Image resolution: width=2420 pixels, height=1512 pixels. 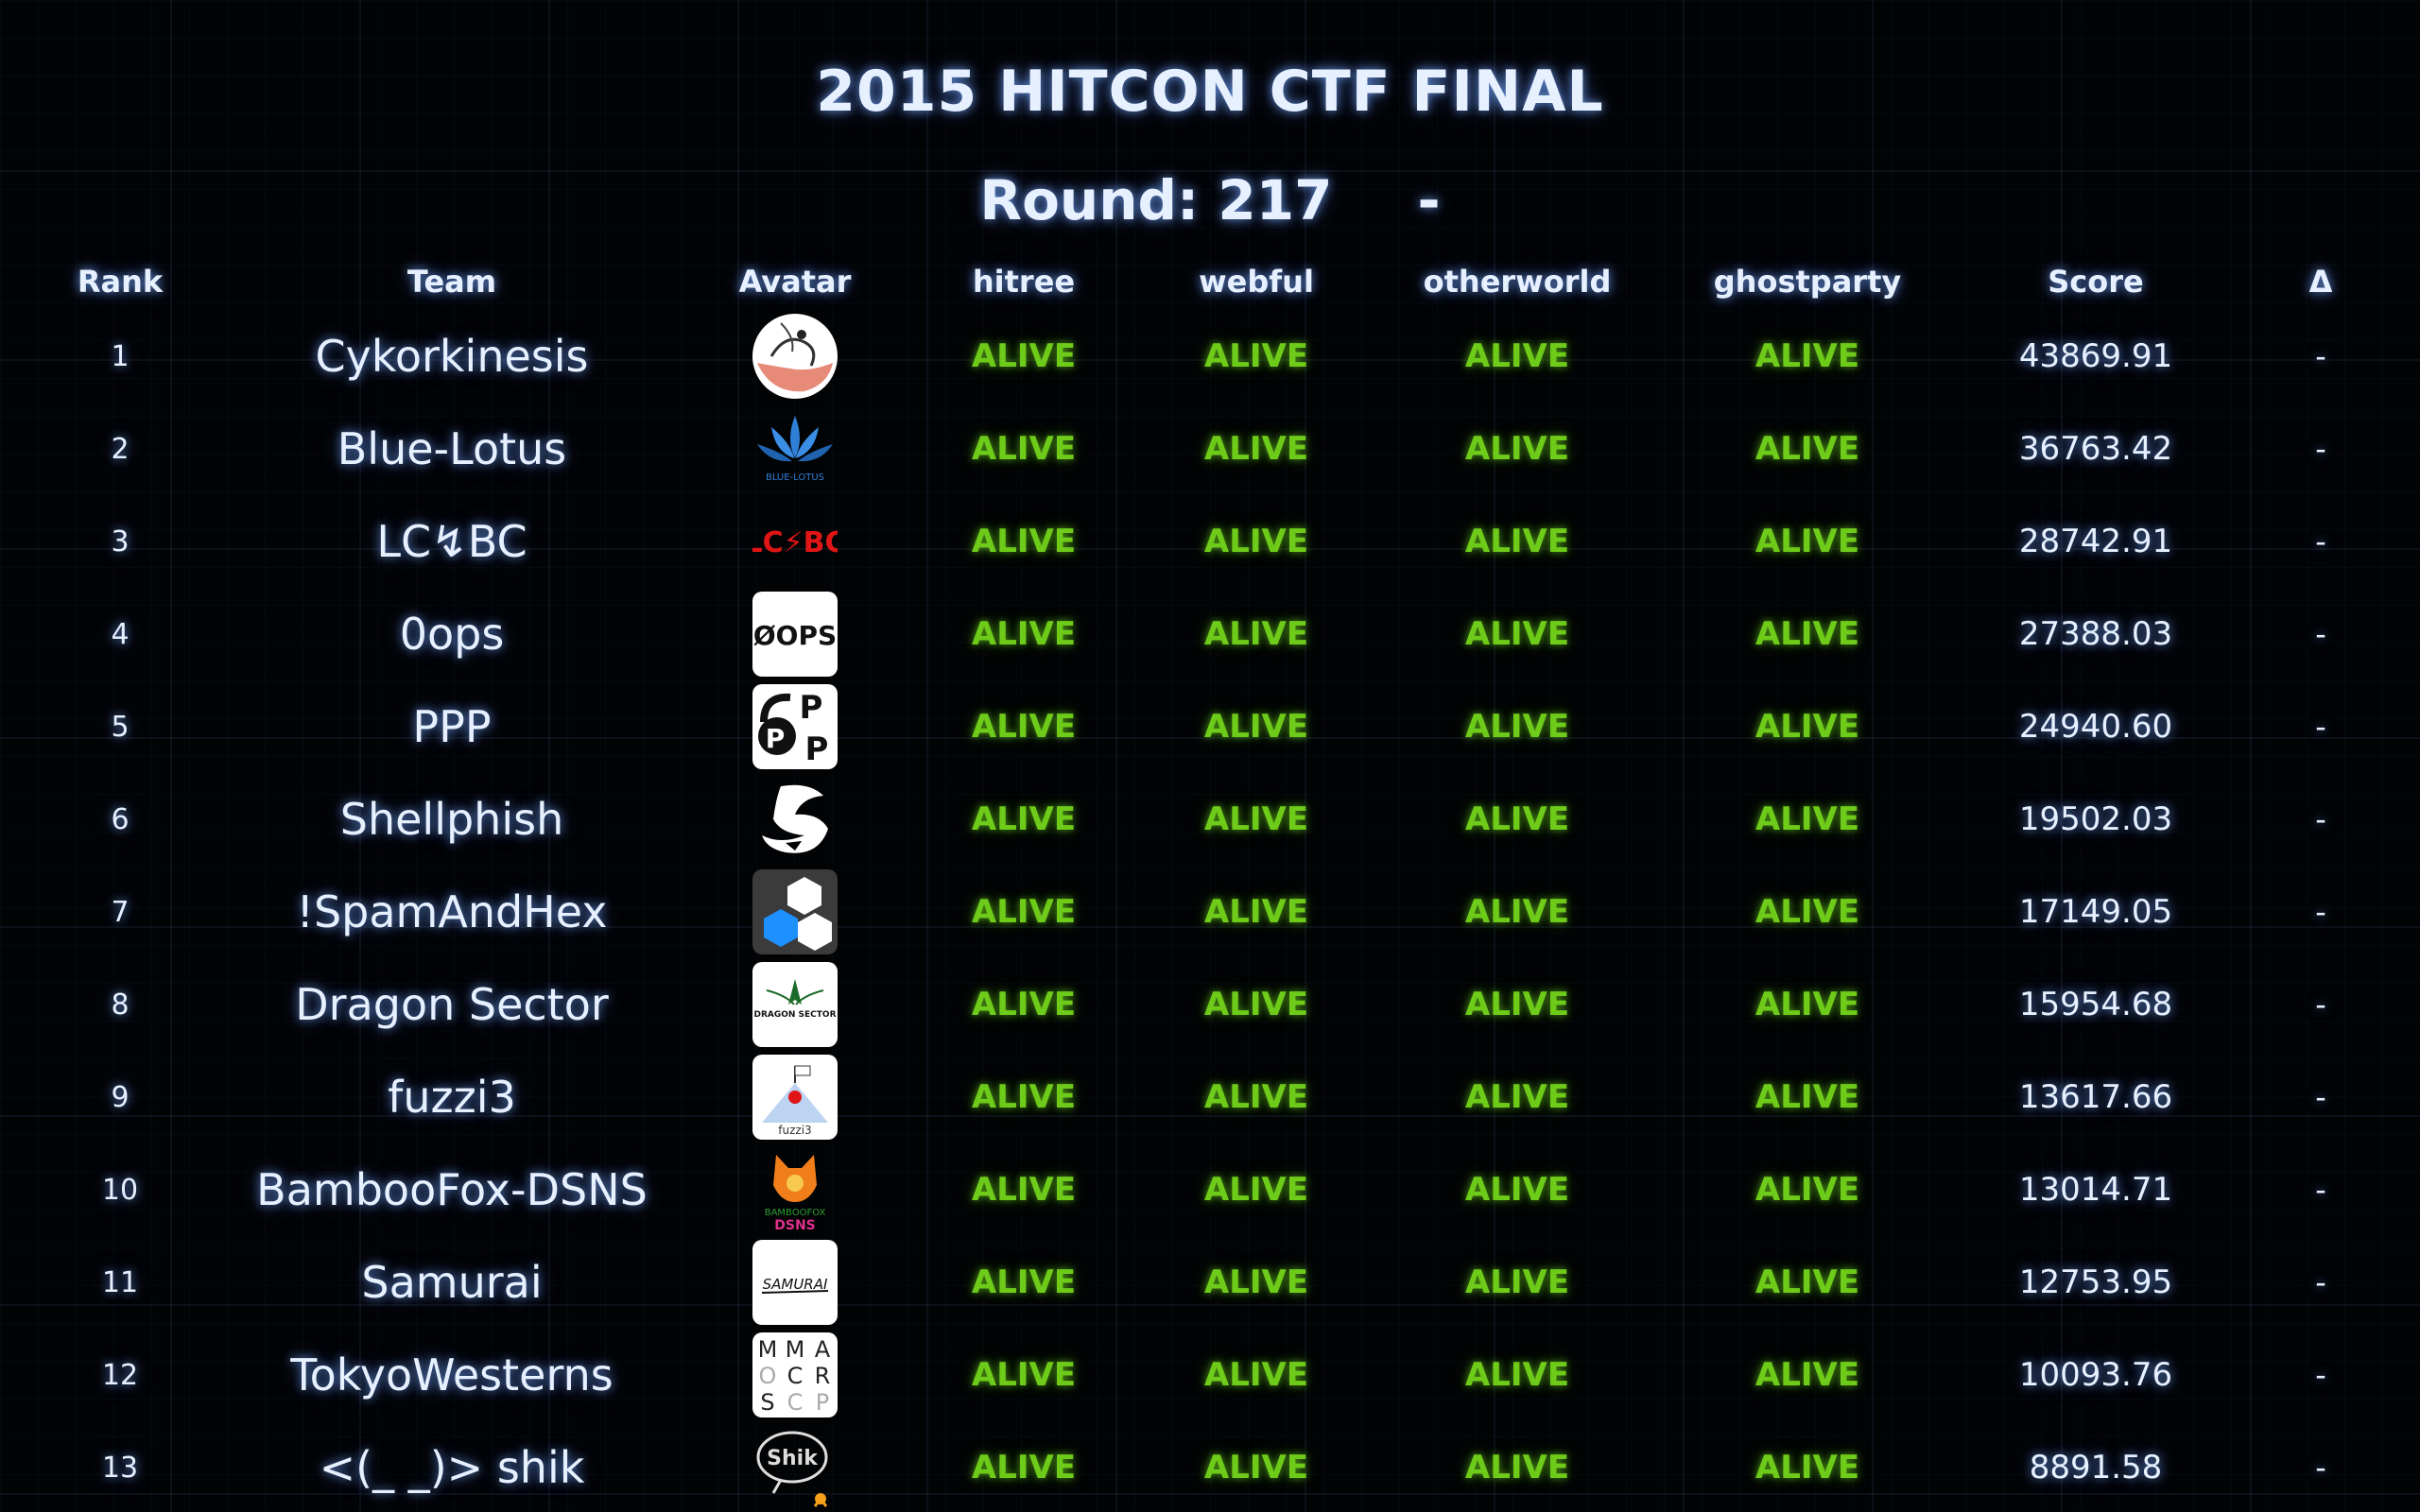 What do you see at coordinates (452, 1004) in the screenshot?
I see `team-name: Dragon Sector` at bounding box center [452, 1004].